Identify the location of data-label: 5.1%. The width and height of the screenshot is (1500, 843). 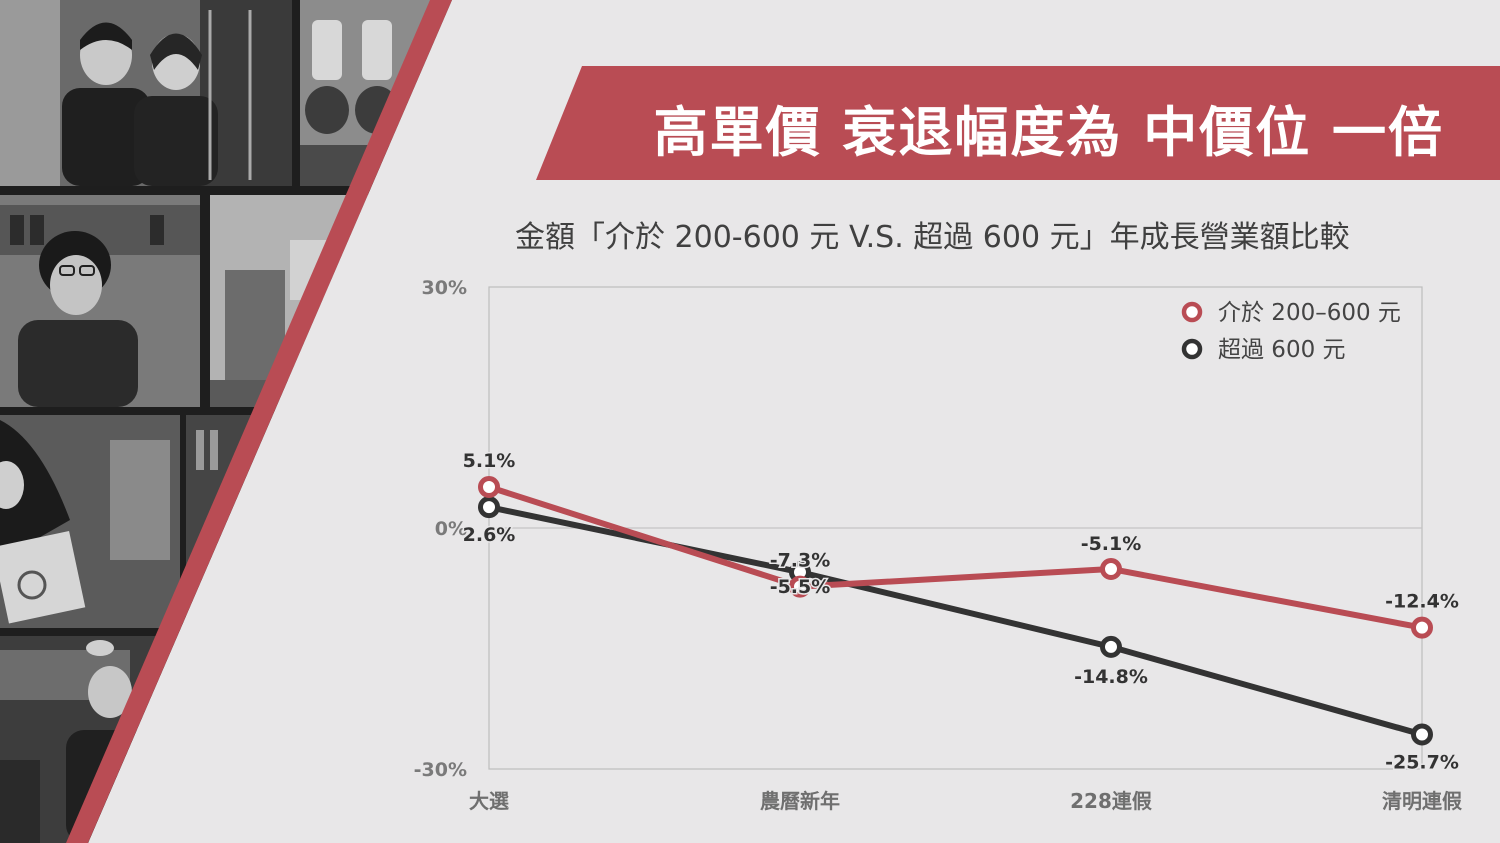
(489, 461).